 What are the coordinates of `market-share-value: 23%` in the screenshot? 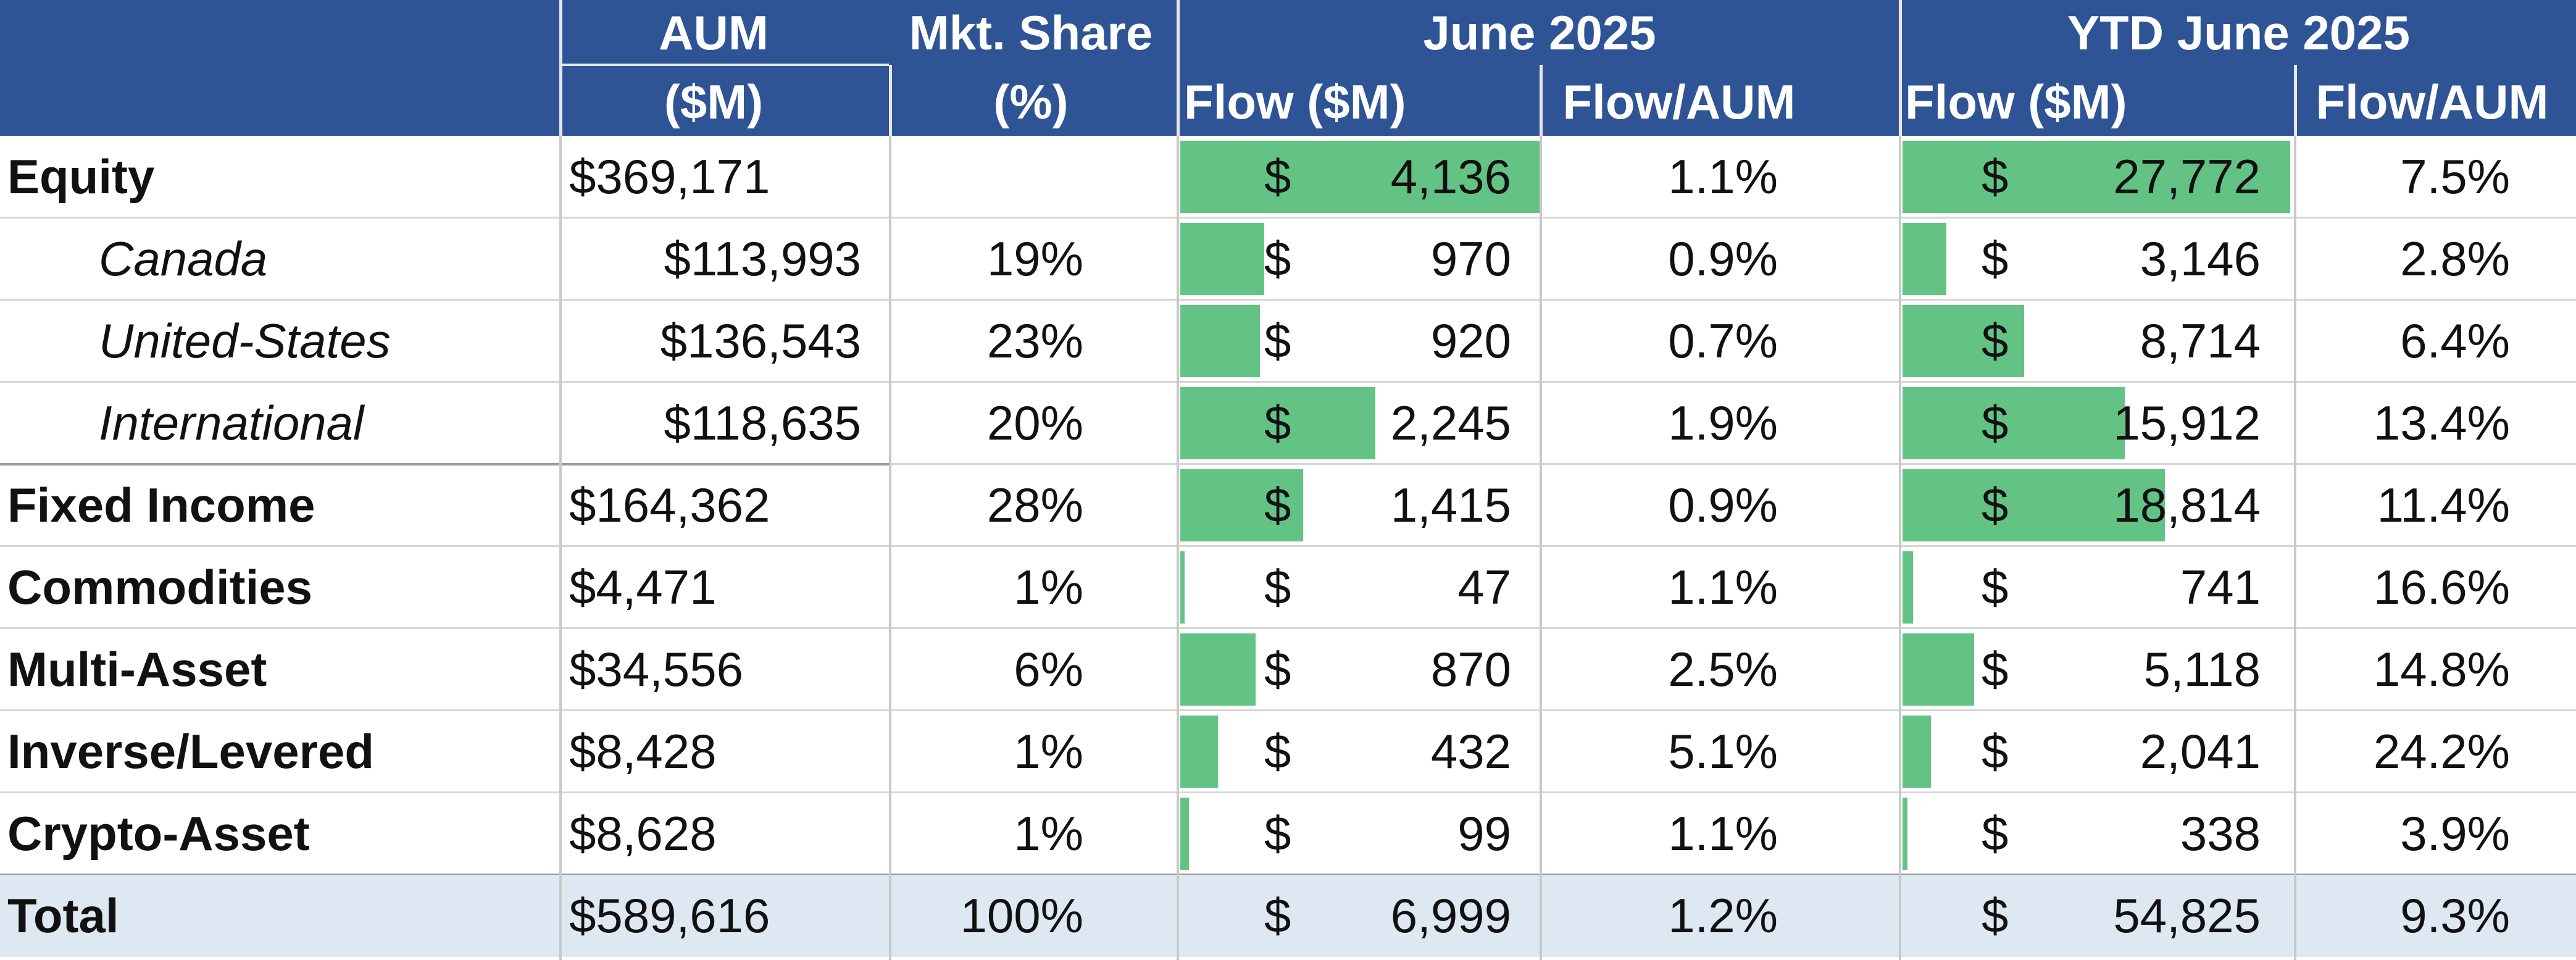 It's located at (1034, 341).